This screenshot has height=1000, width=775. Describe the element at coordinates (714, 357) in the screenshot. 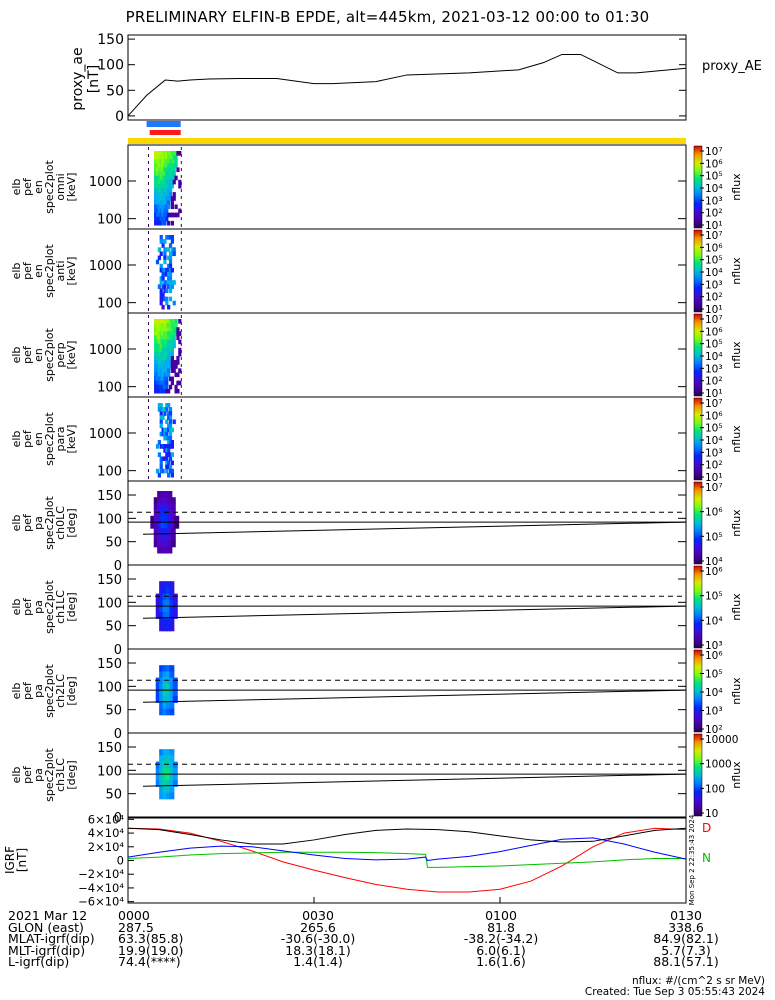

I see `colorbar-tick-label: 10⁴` at that location.